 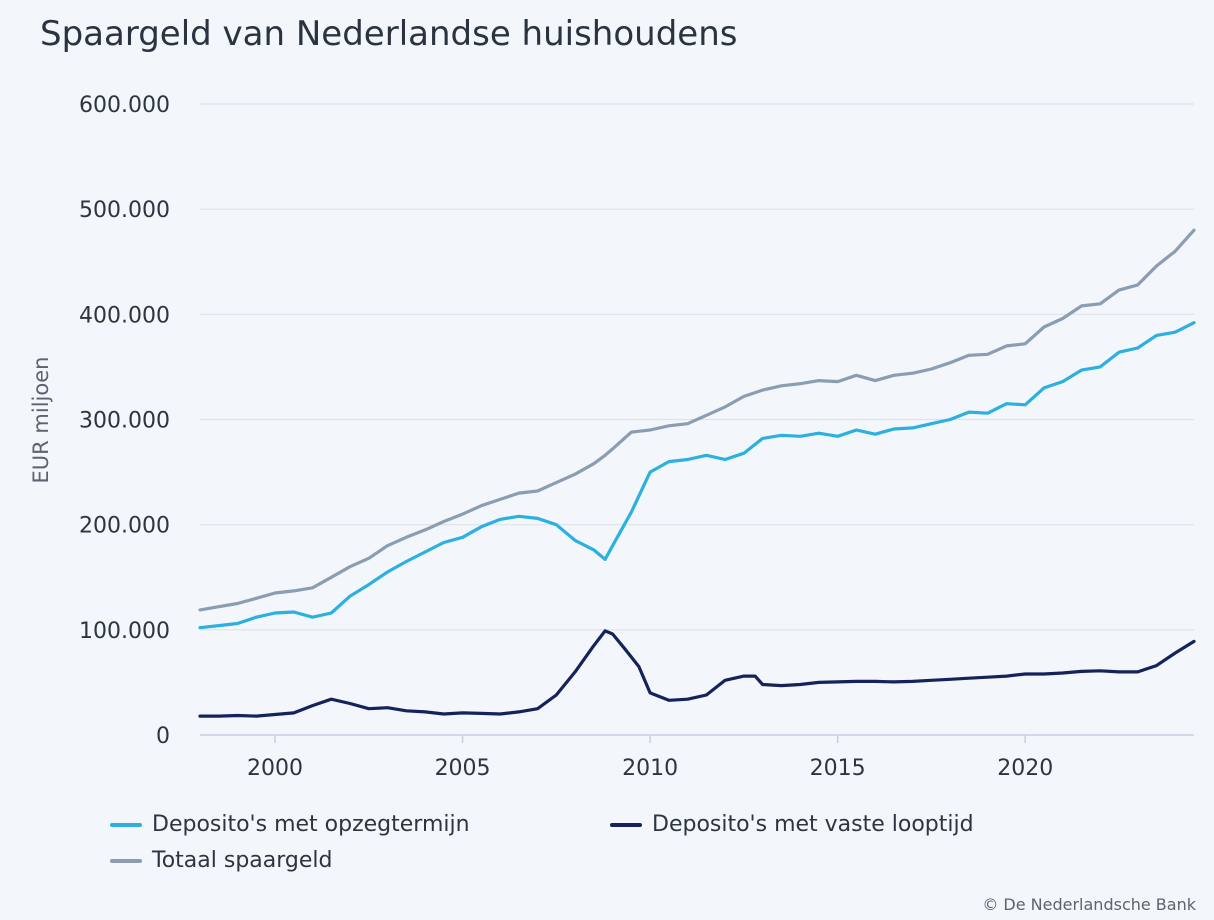 What do you see at coordinates (163, 736) in the screenshot?
I see `y-tick-label: 0` at bounding box center [163, 736].